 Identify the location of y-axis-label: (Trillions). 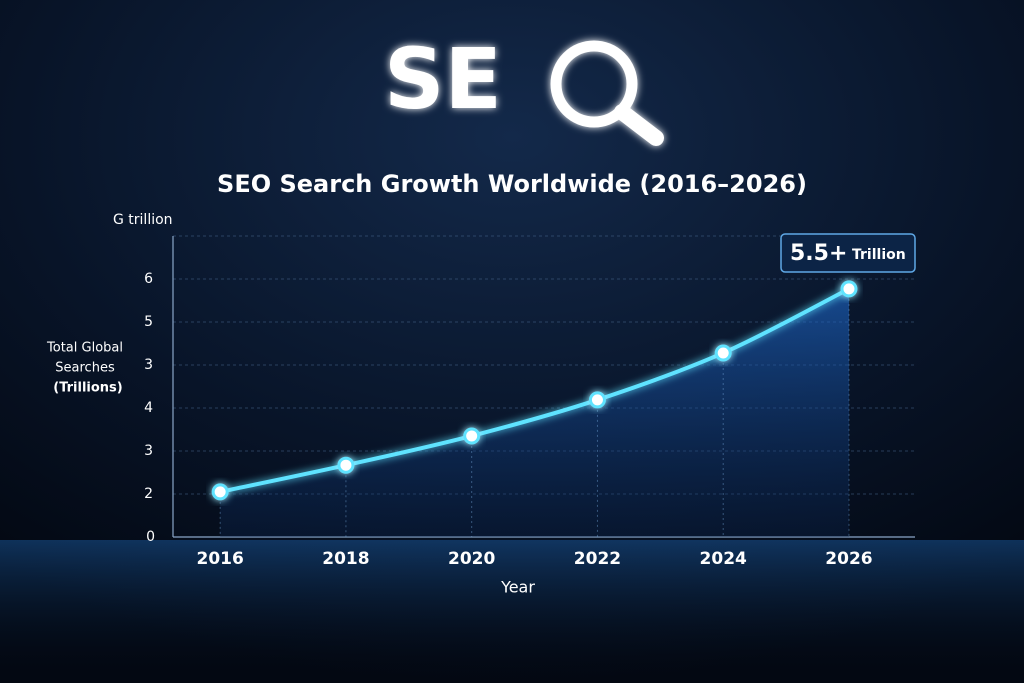
(87, 388).